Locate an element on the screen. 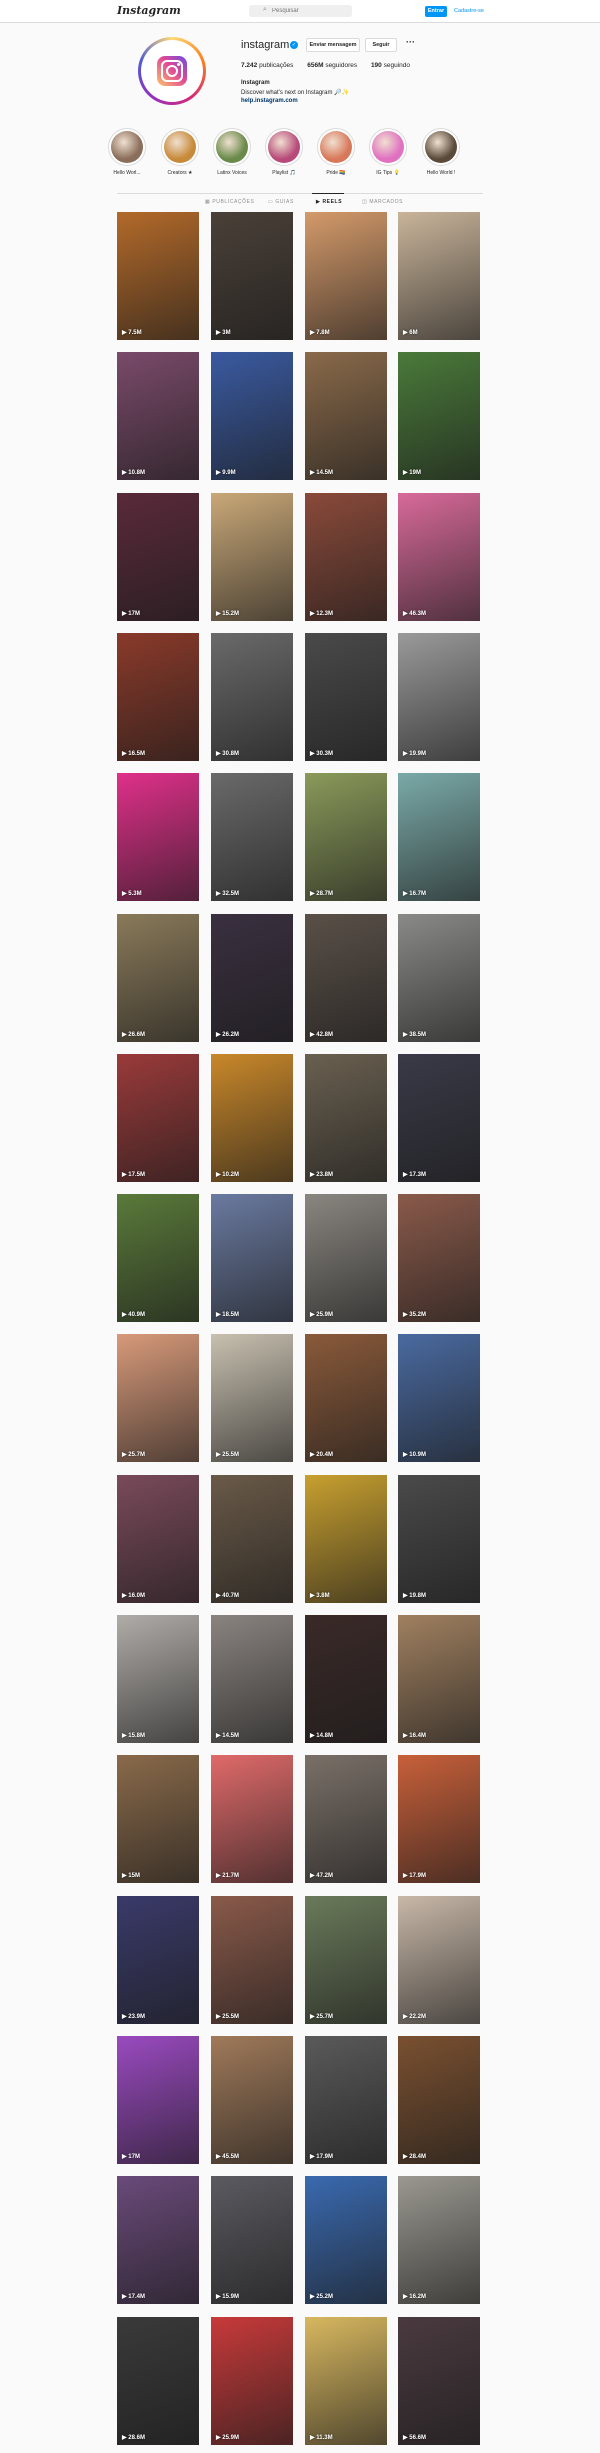 This screenshot has width=600, height=2453. reel-thumbnail: ▶ 15.2M is located at coordinates (252, 557).